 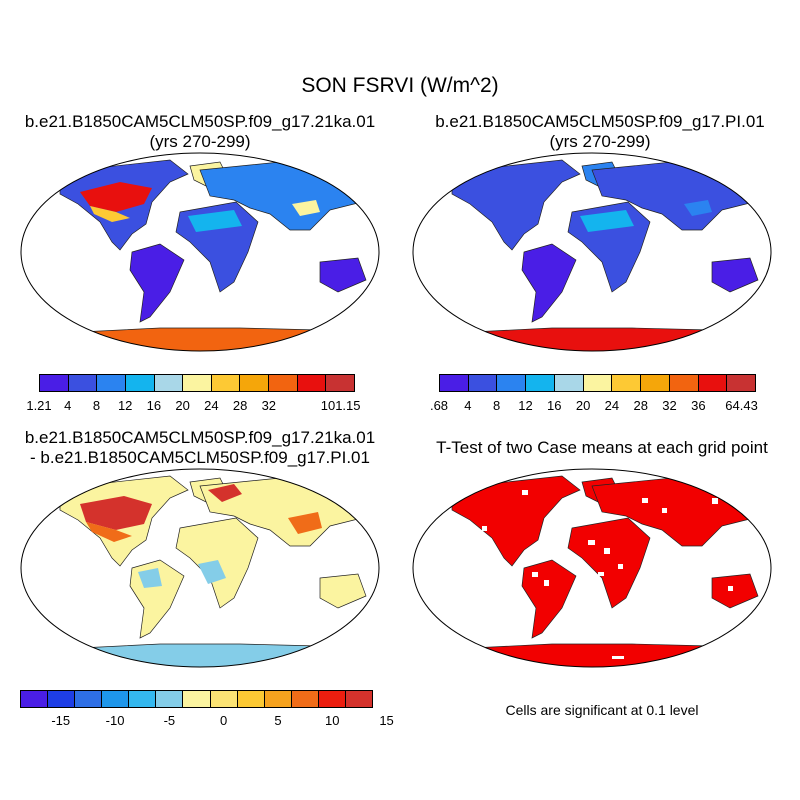 I want to click on colorbar-pi, so click(x=597, y=383).